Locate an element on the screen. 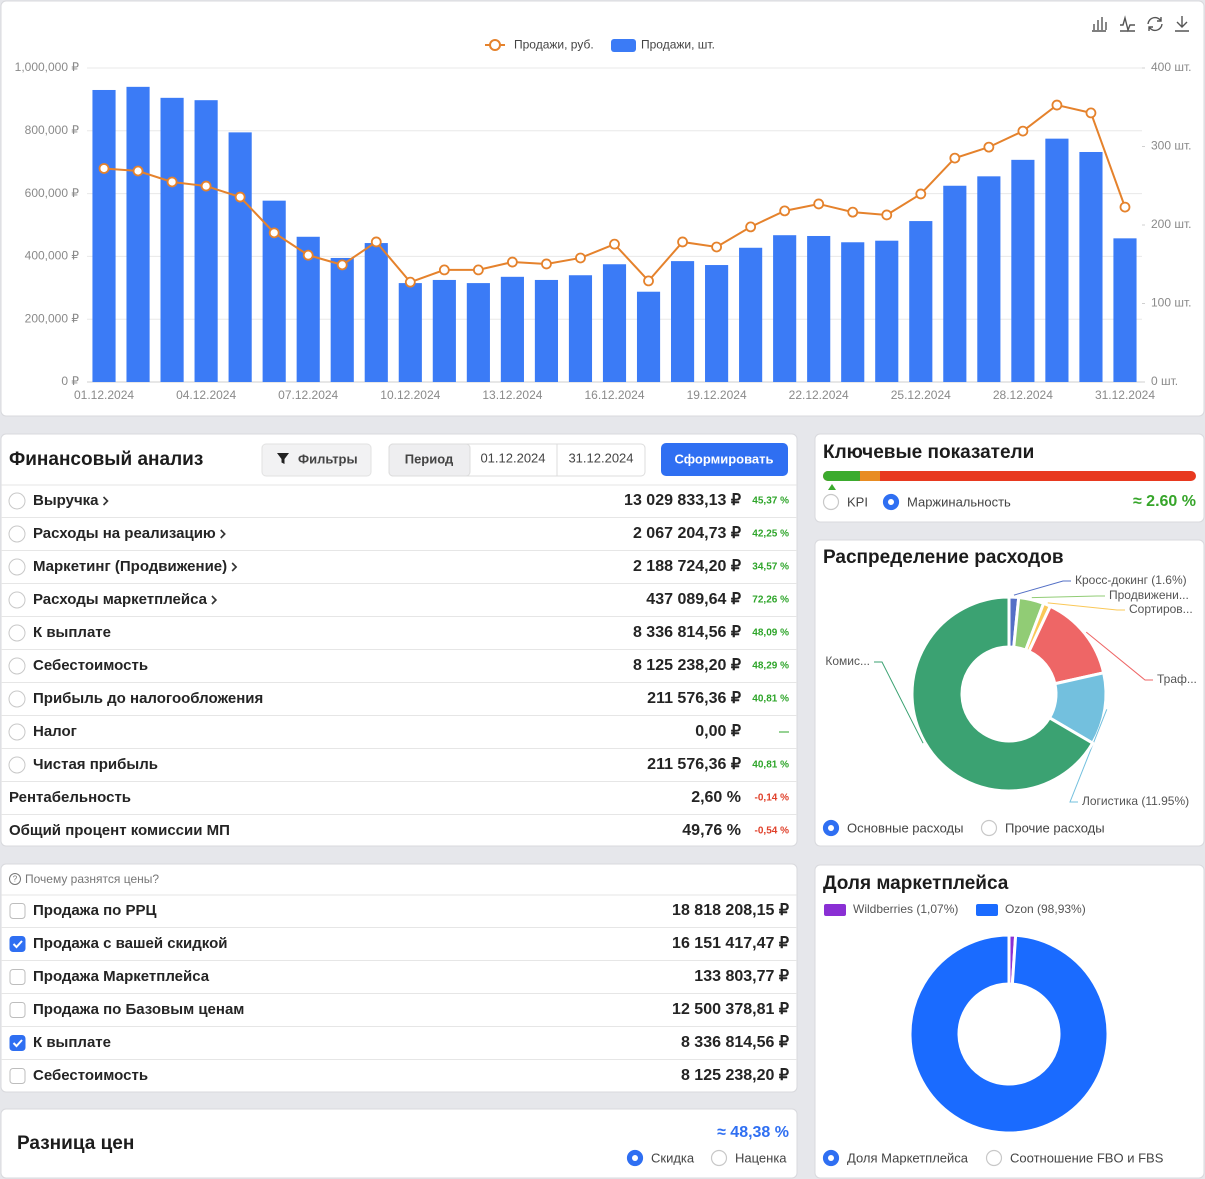  row-label: Расходы маркетплейса is located at coordinates (120, 599).